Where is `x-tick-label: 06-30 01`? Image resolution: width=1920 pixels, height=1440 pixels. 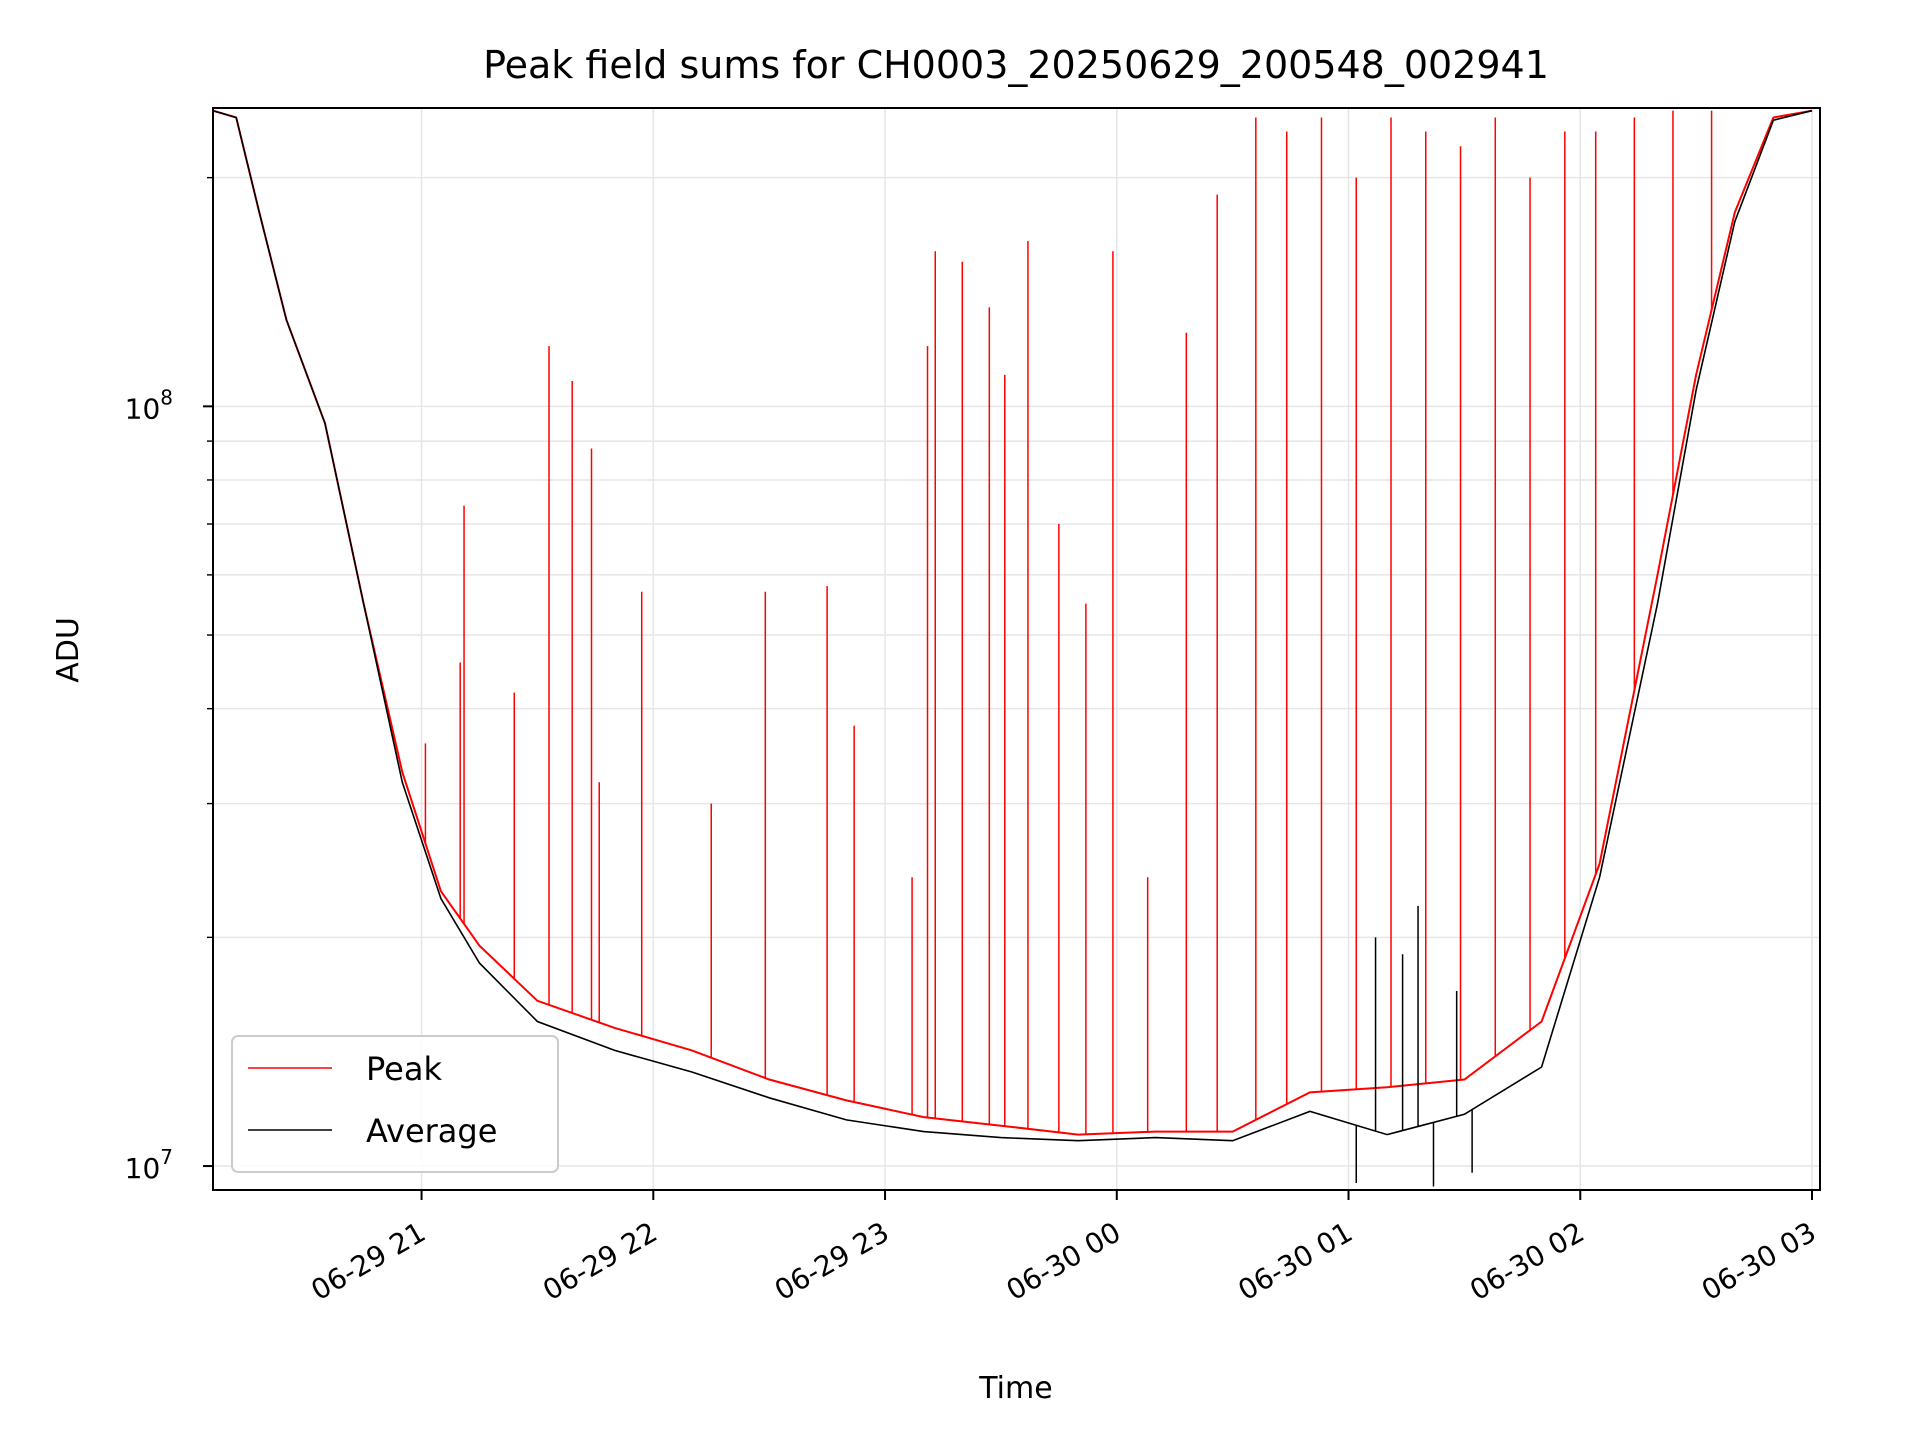 x-tick-label: 06-30 01 is located at coordinates (1295, 1261).